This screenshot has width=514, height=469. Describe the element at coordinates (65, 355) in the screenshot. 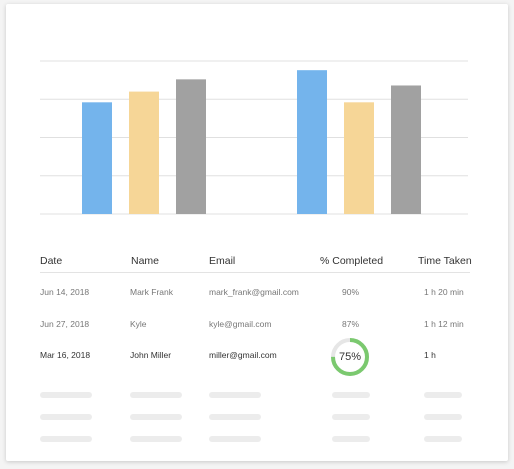

I see `cell-date: Mar 16, 2018` at that location.